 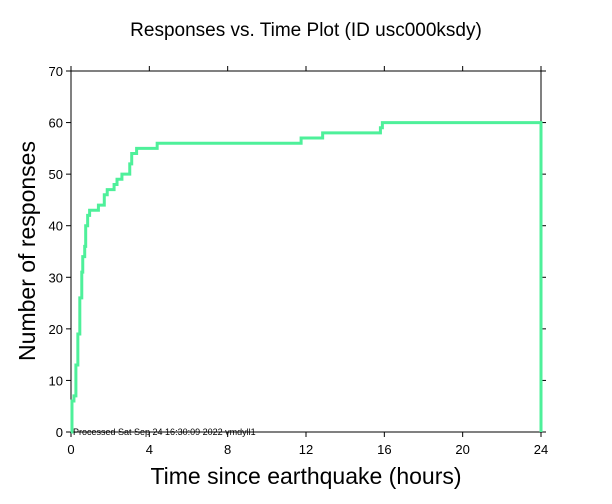 What do you see at coordinates (149, 449) in the screenshot?
I see `x-tick-label: 4` at bounding box center [149, 449].